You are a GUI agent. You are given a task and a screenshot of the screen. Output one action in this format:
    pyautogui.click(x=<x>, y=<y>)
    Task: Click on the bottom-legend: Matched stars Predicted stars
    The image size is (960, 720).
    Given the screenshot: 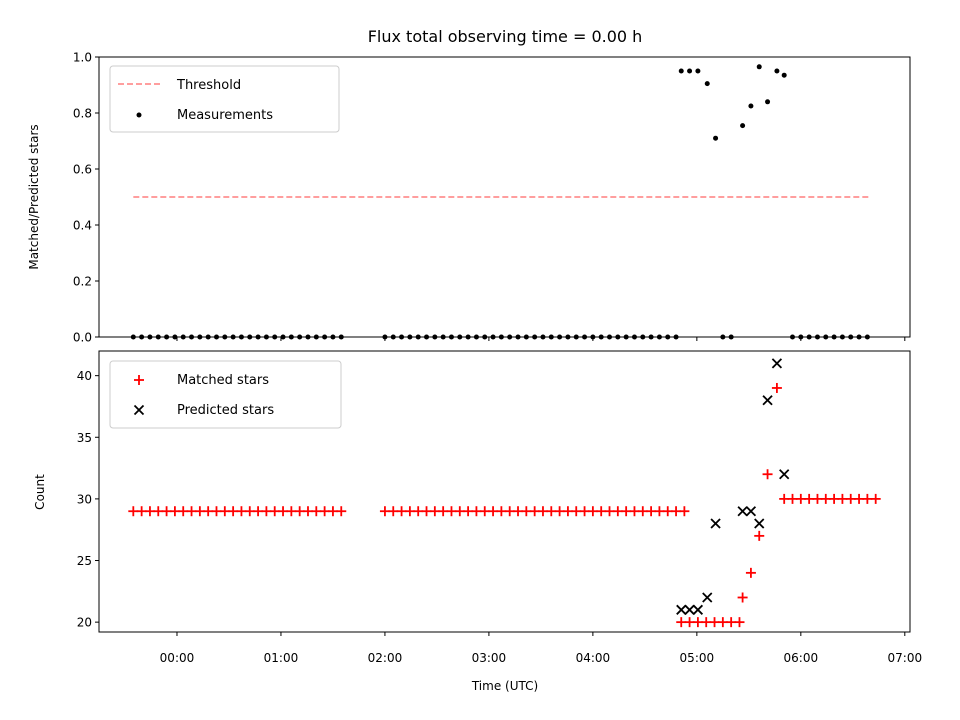 What is the action you would take?
    pyautogui.click(x=225, y=394)
    